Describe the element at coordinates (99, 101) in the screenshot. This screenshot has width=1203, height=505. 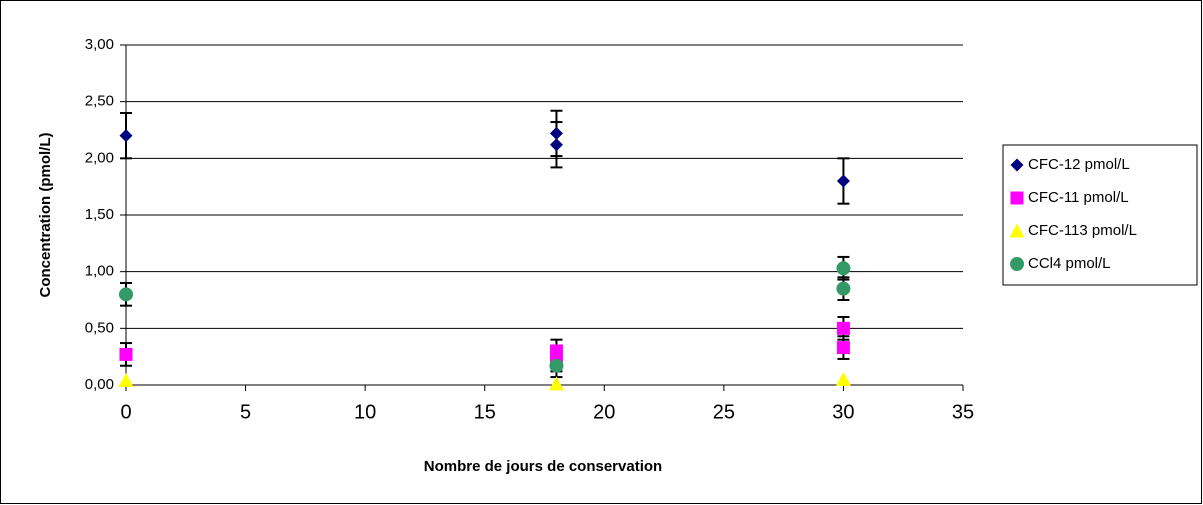
I see `y-tick-label: 2,50` at that location.